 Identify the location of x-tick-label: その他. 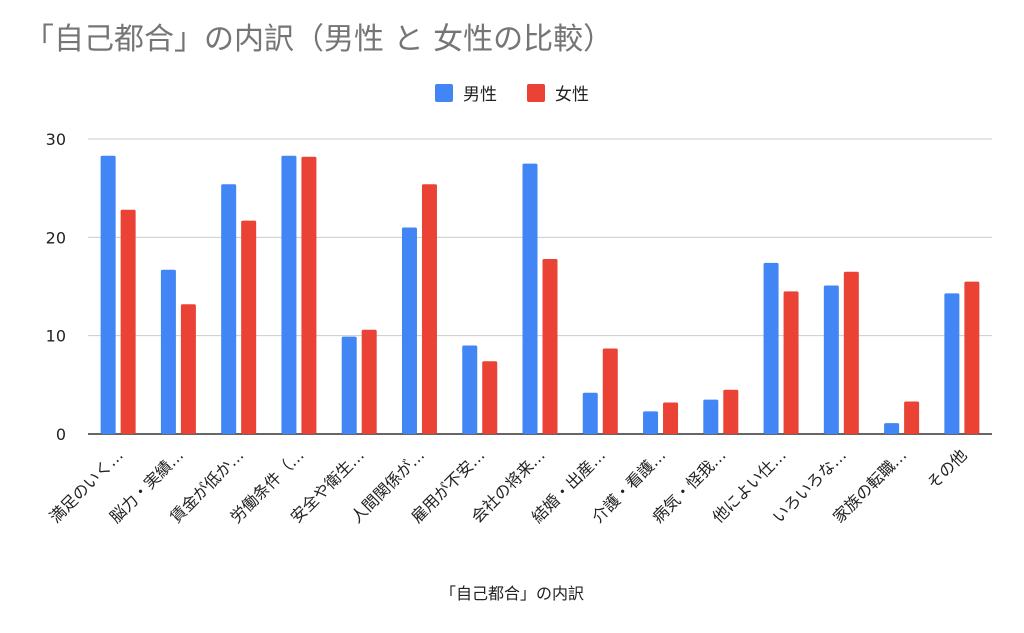
(946, 468).